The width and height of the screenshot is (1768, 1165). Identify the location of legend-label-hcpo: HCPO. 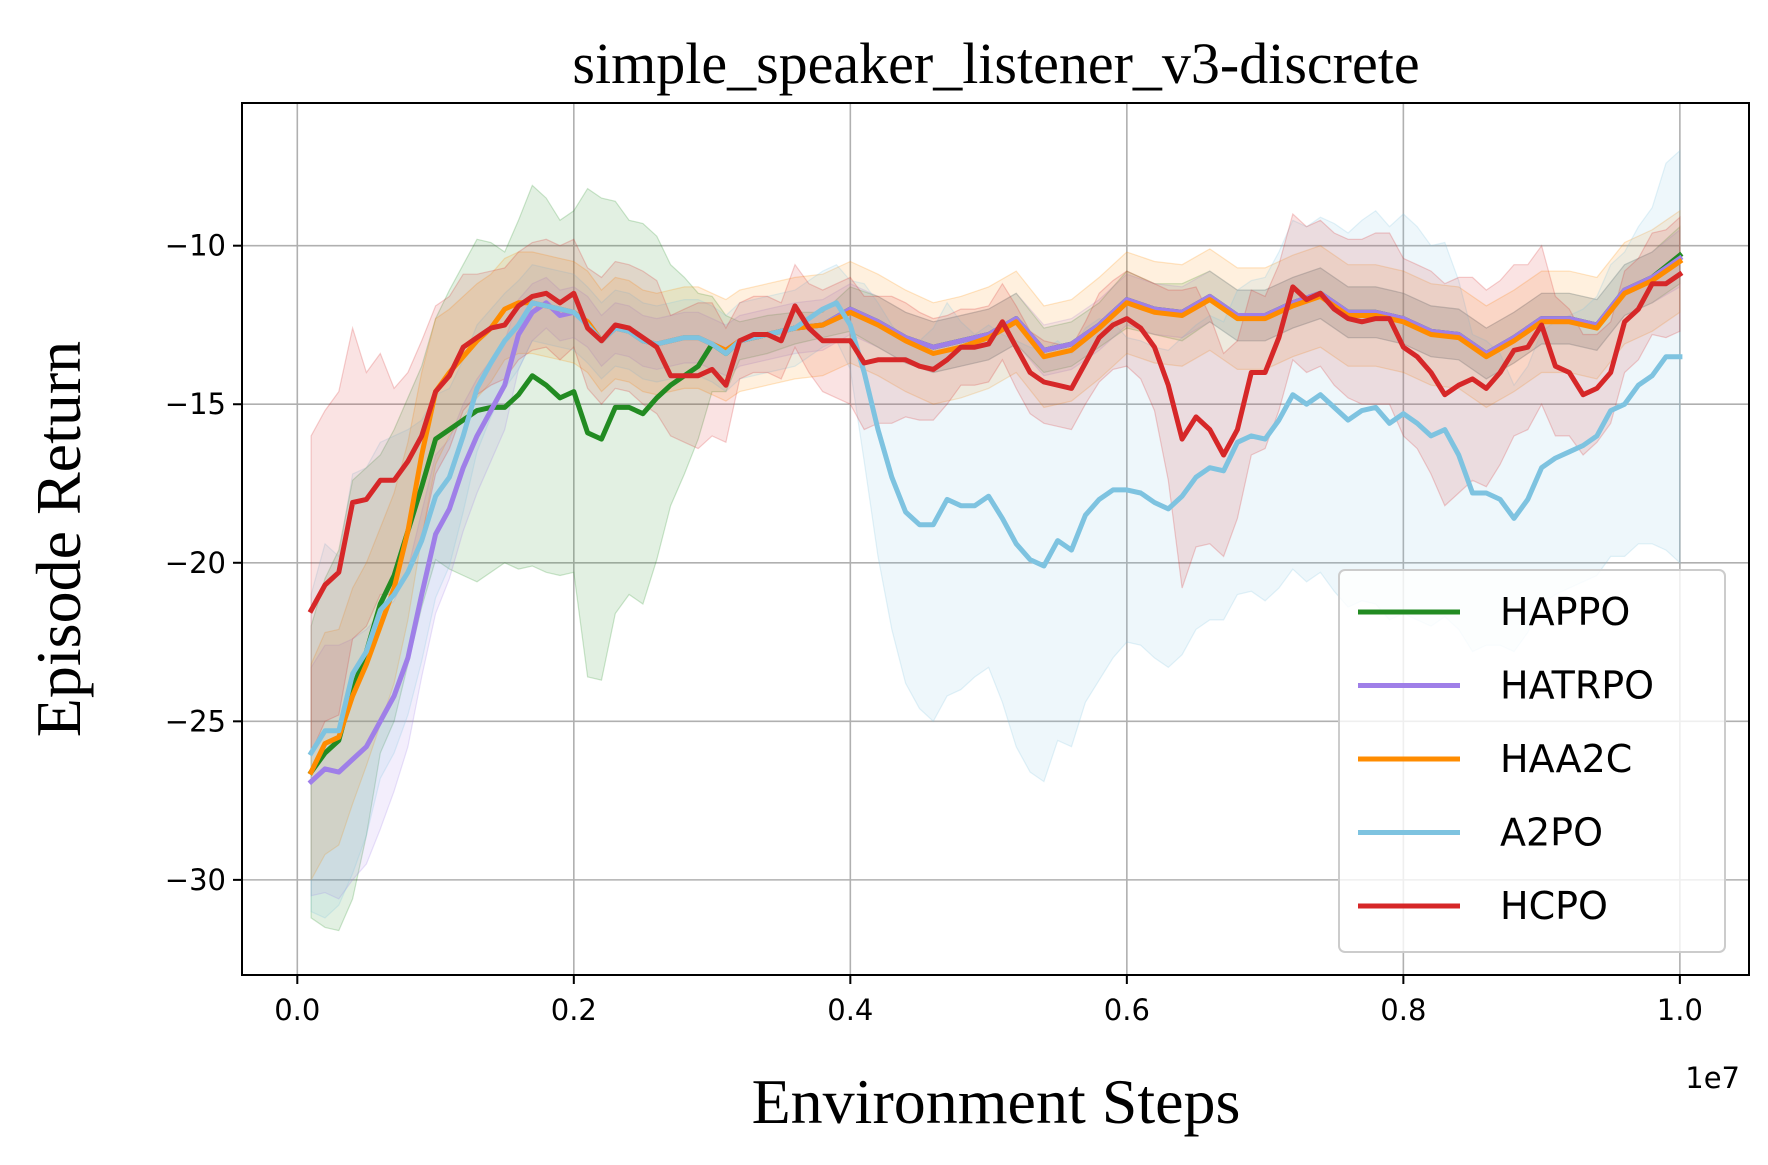
(1554, 906).